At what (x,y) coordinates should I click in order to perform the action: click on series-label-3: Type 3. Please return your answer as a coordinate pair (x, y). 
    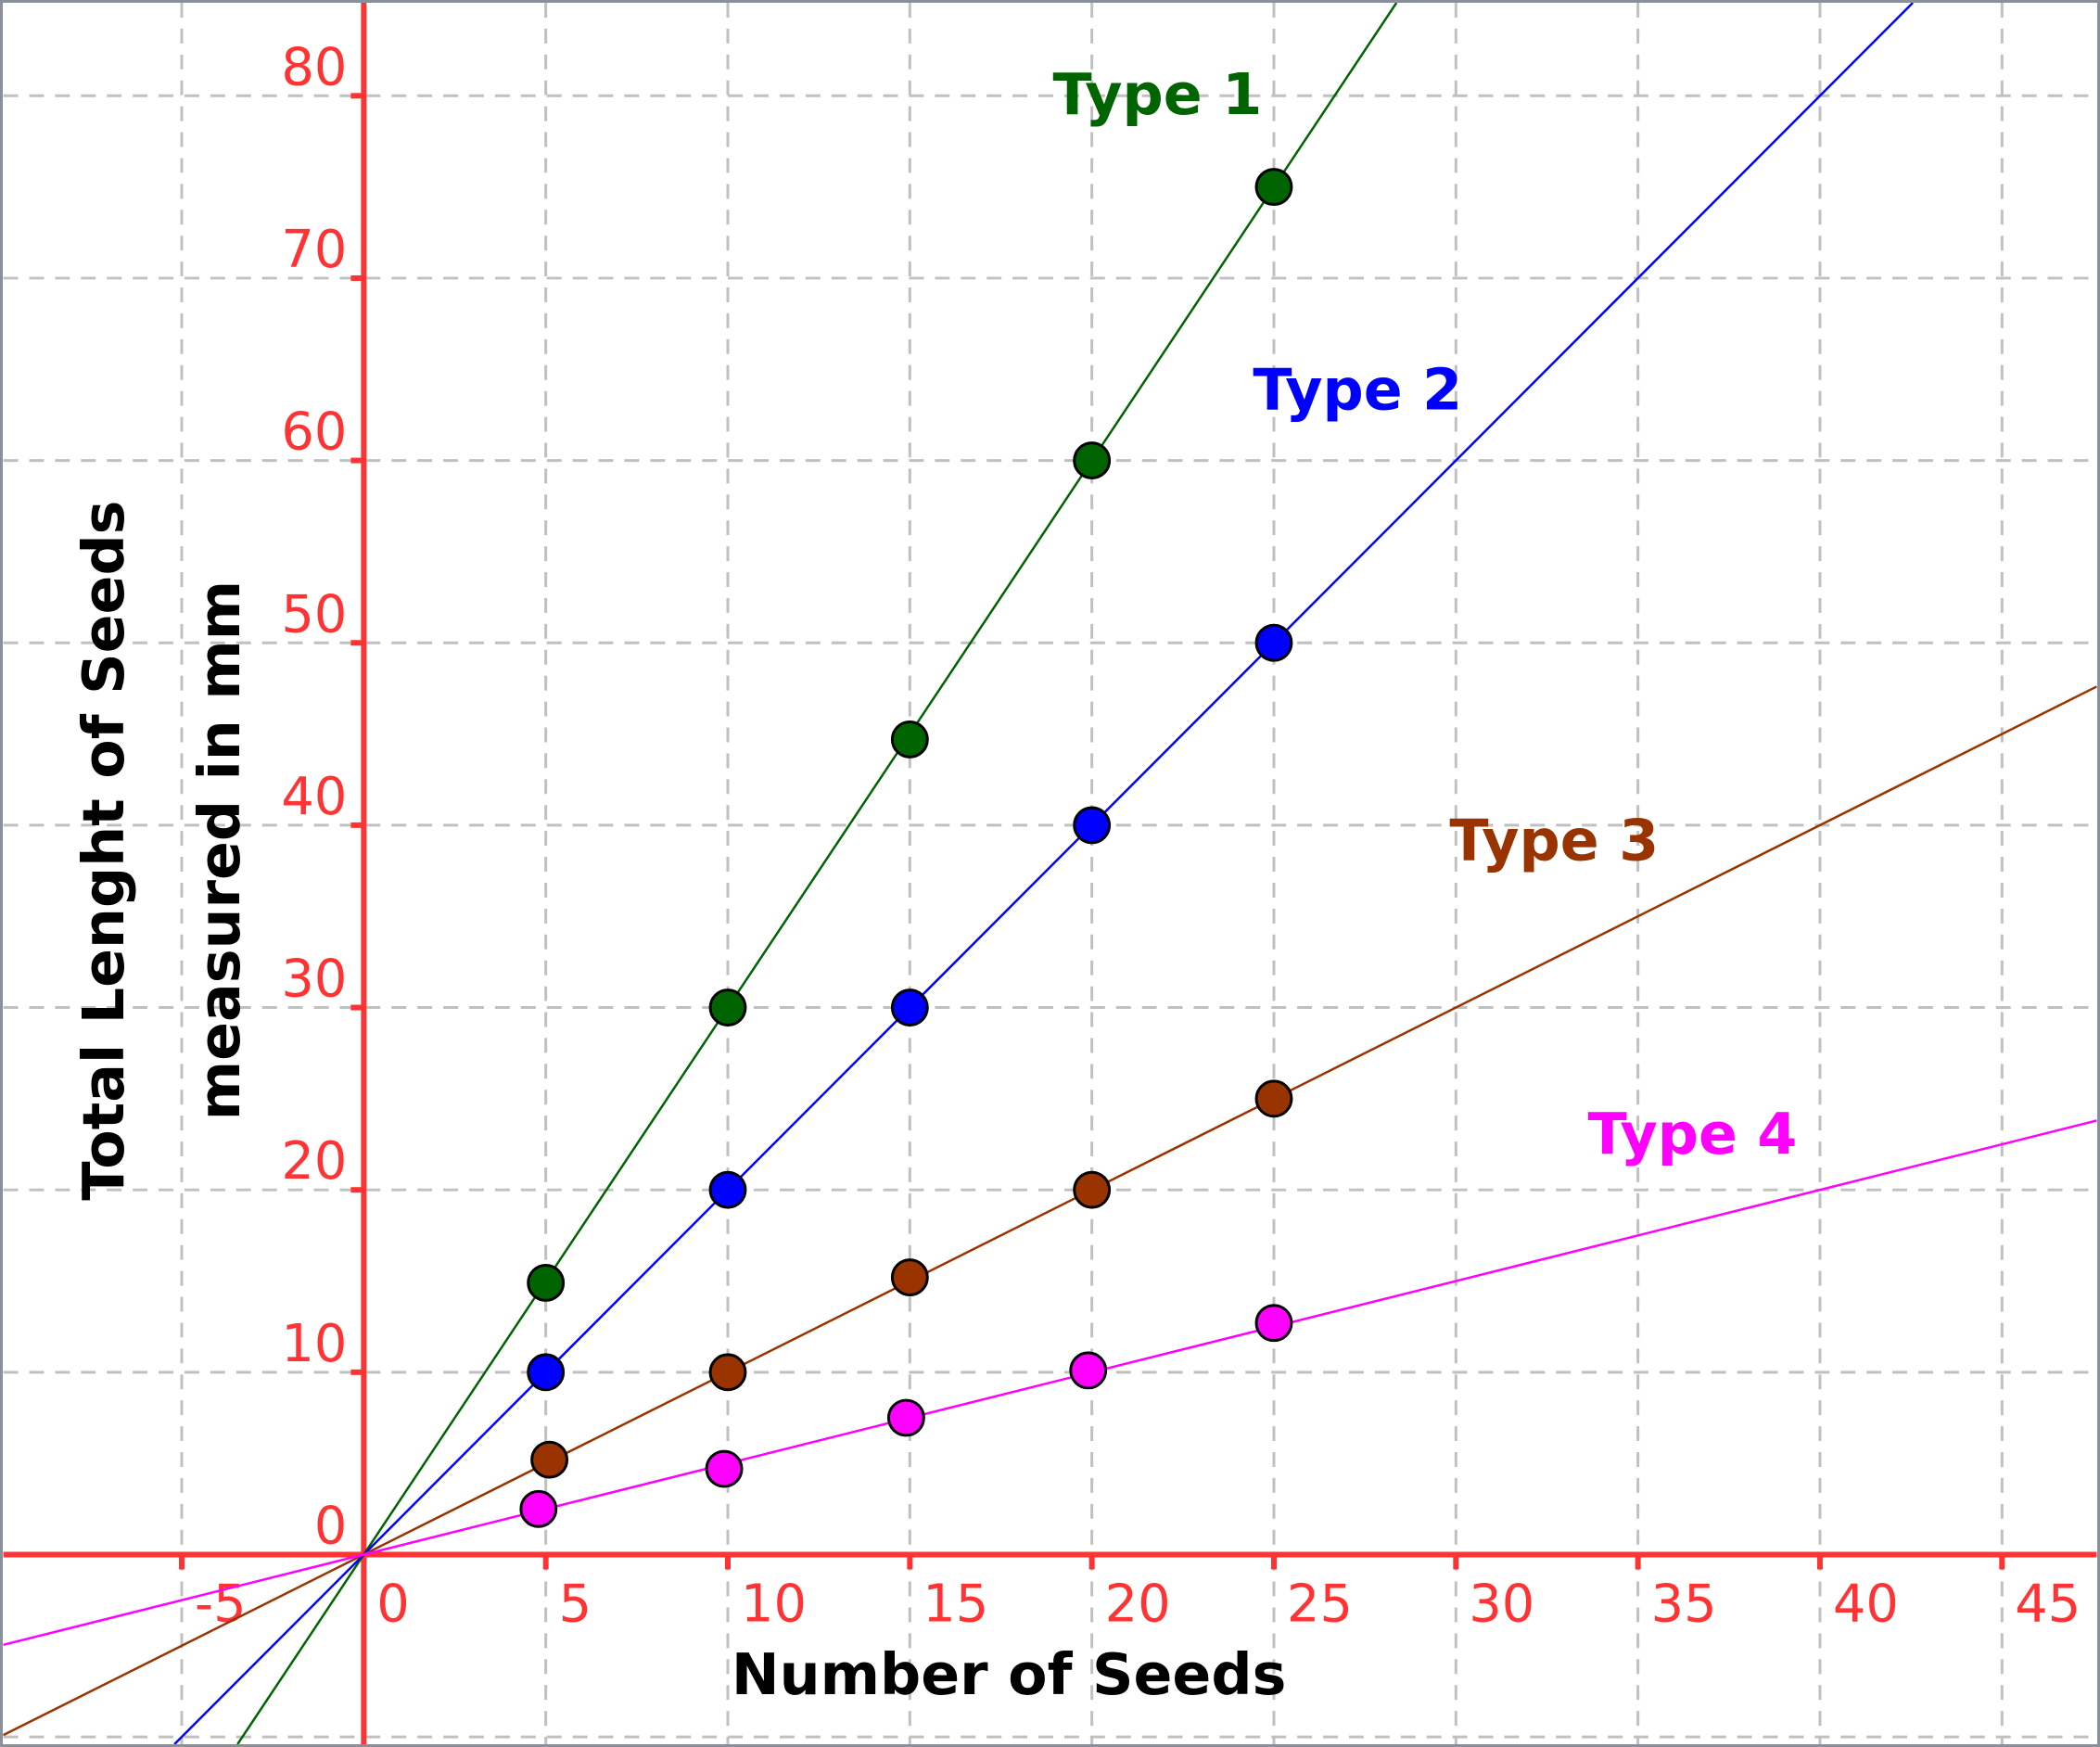
    Looking at the image, I should click on (1554, 841).